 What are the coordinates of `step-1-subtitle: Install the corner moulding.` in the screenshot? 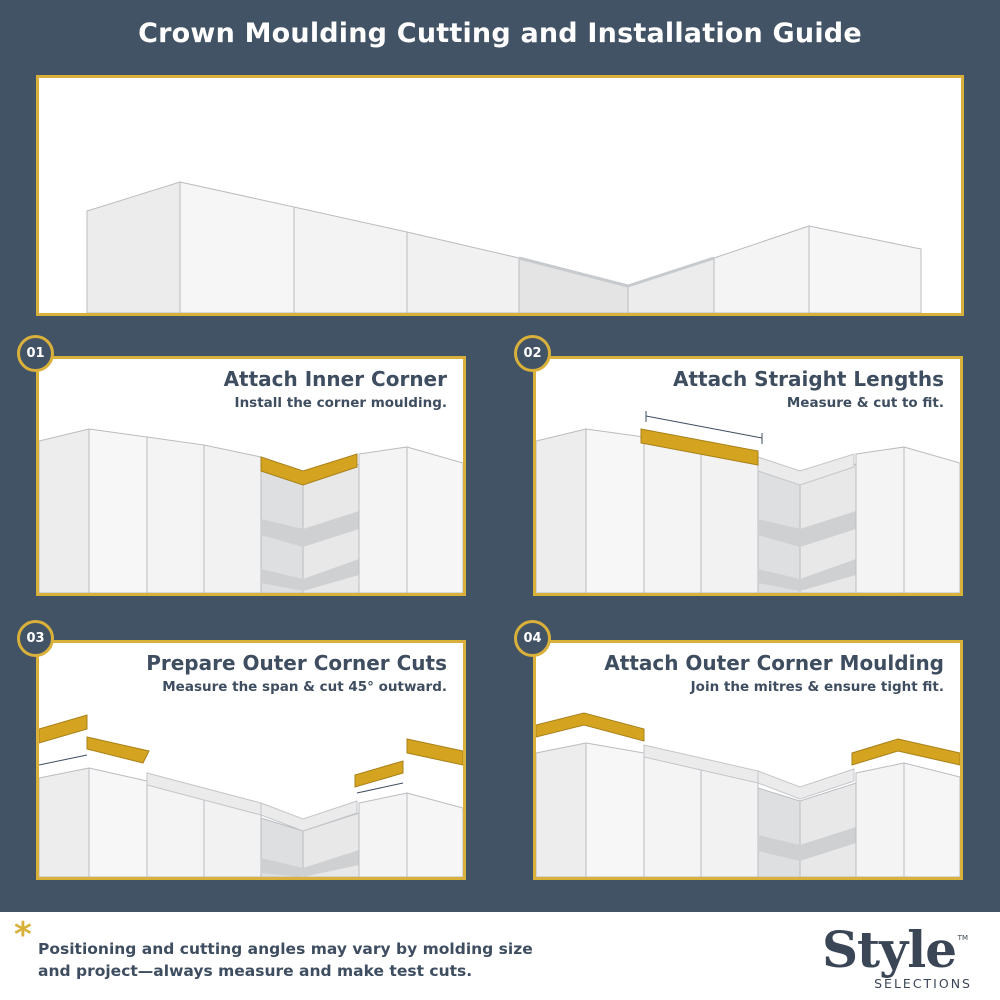 It's located at (340, 403).